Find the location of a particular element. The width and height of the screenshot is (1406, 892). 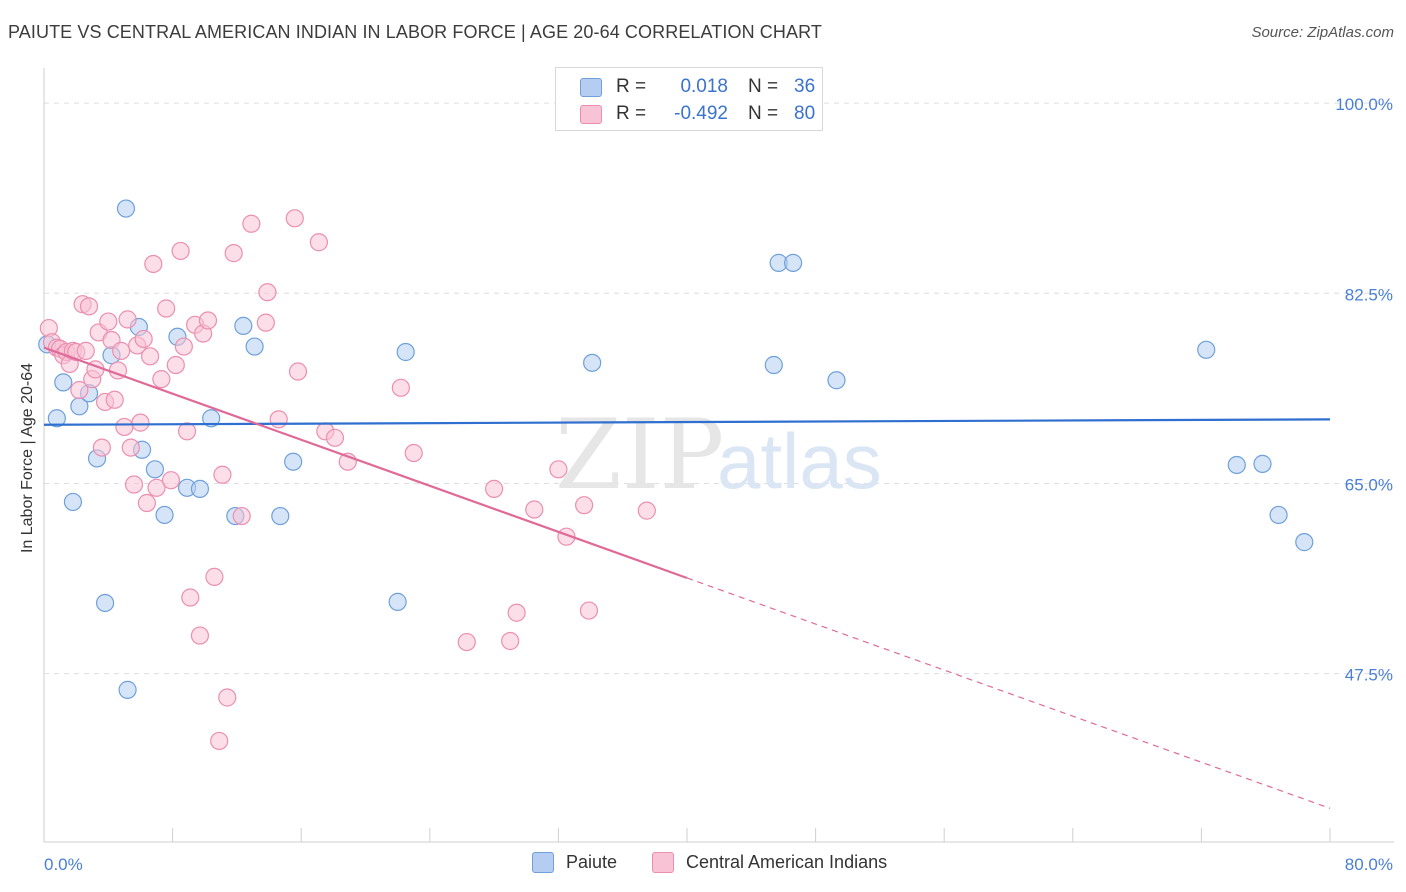

y-tick-label: 82.5% is located at coordinates (1369, 294).